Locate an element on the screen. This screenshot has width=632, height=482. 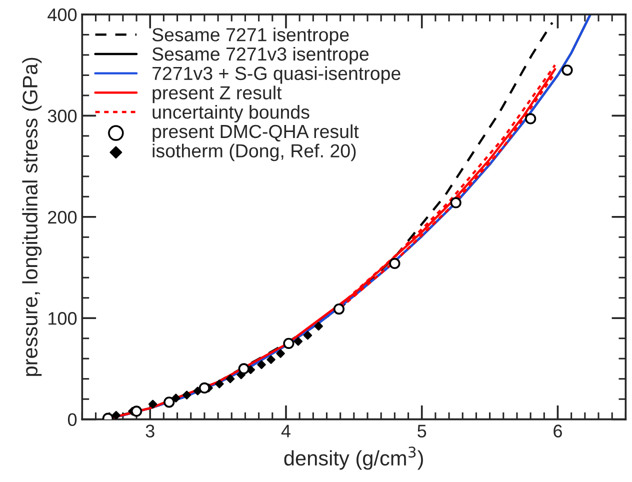
x-tick-label: 6 is located at coordinates (558, 431).